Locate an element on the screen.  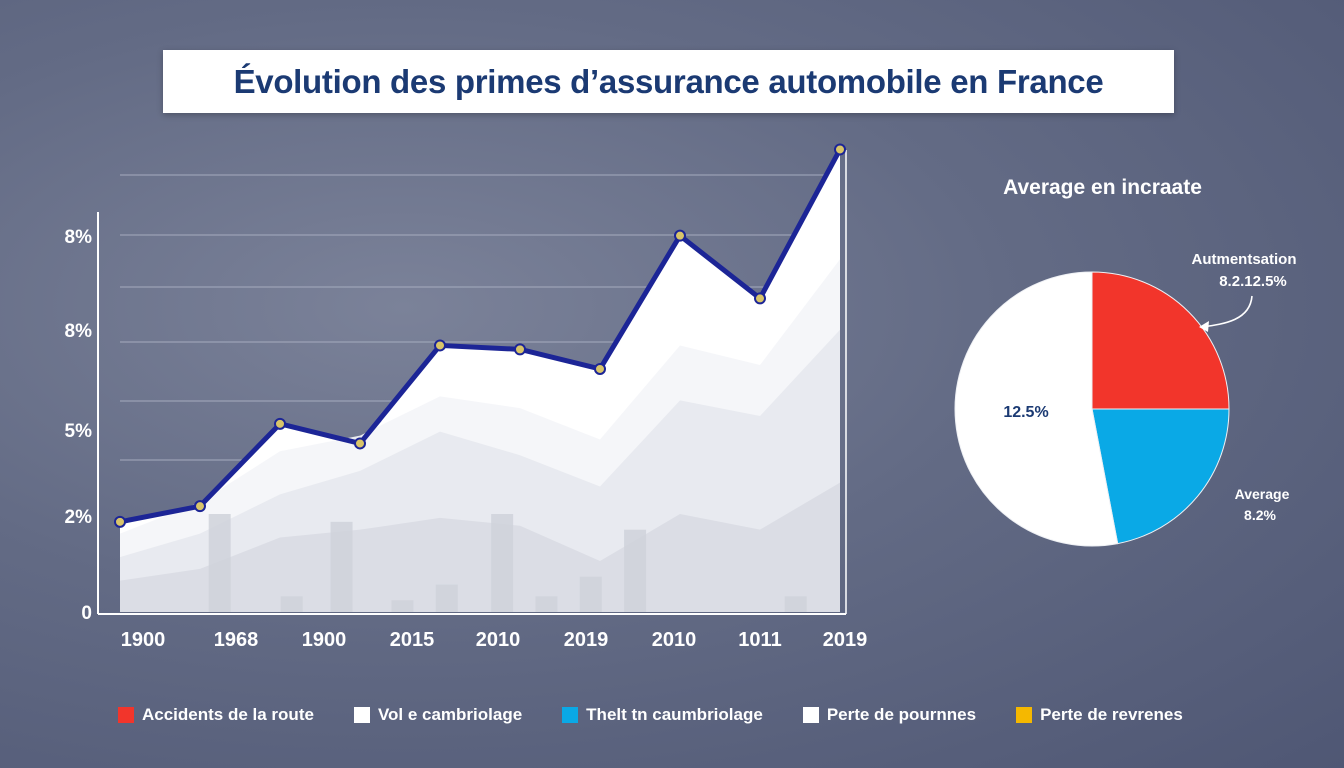
legend-item: Perte de revrenes is located at coordinates (1099, 715).